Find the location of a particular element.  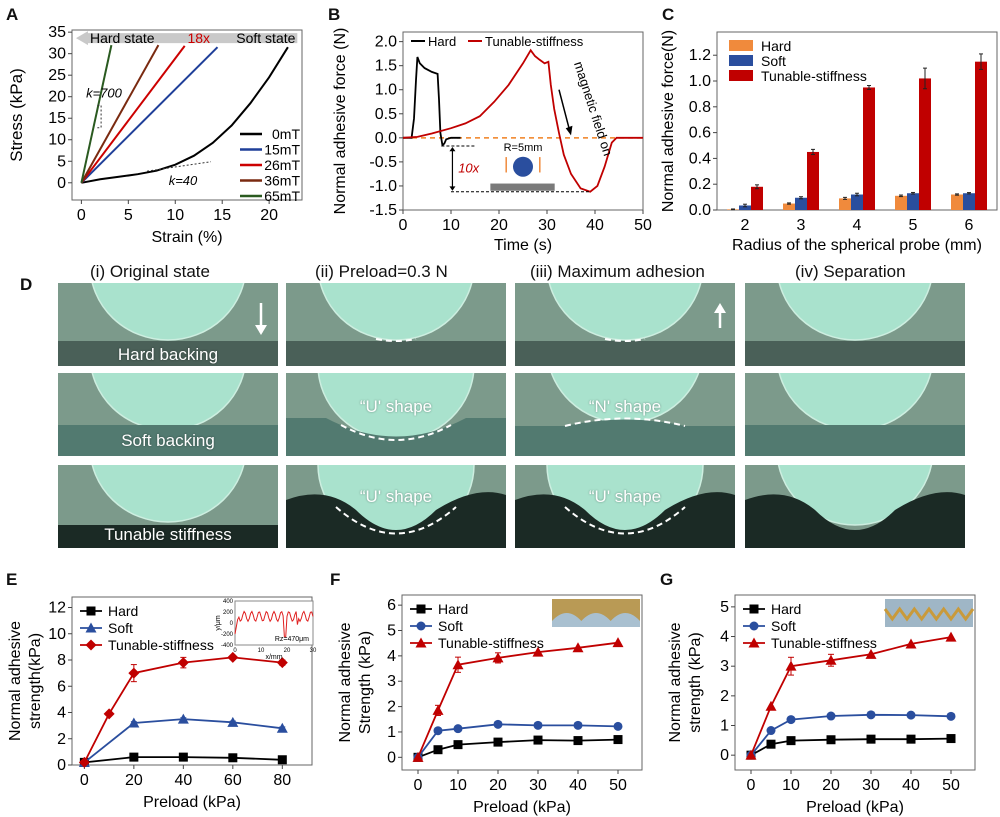

magnetic-field-arrow is located at coordinates (564, 111).